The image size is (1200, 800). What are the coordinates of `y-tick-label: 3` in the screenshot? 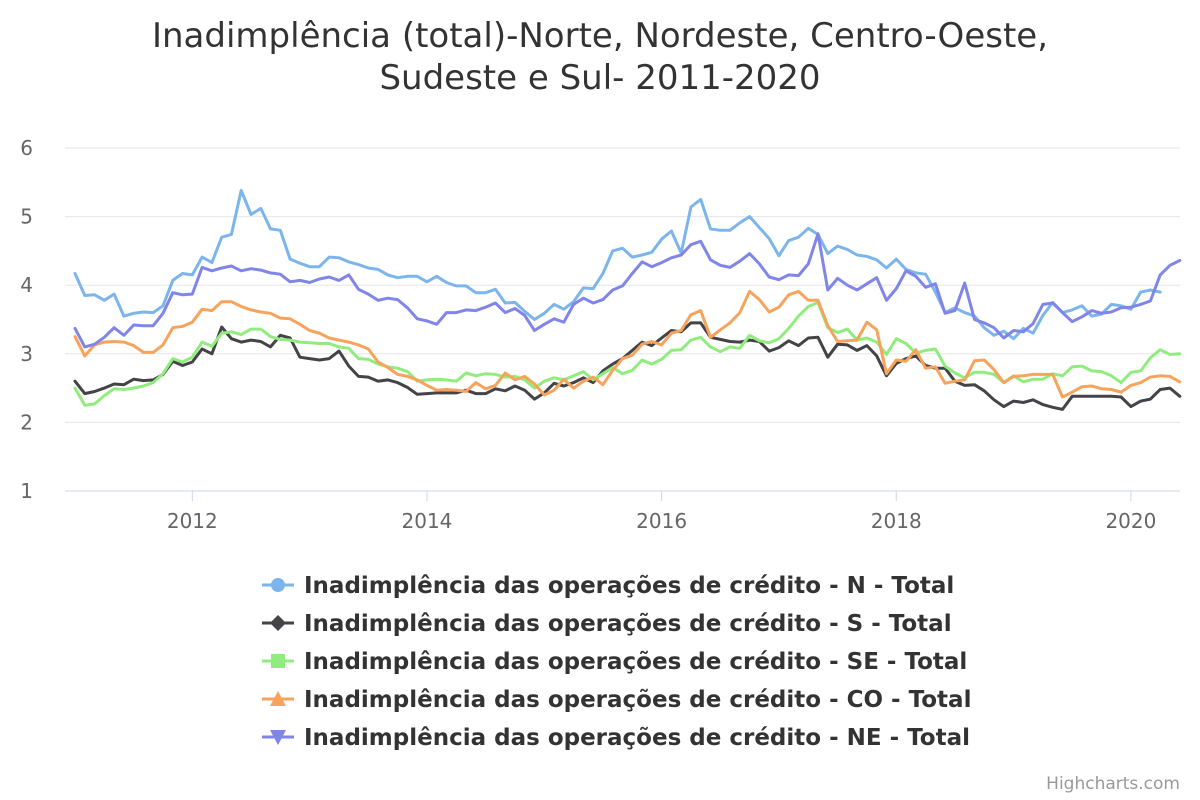 It's located at (26, 354).